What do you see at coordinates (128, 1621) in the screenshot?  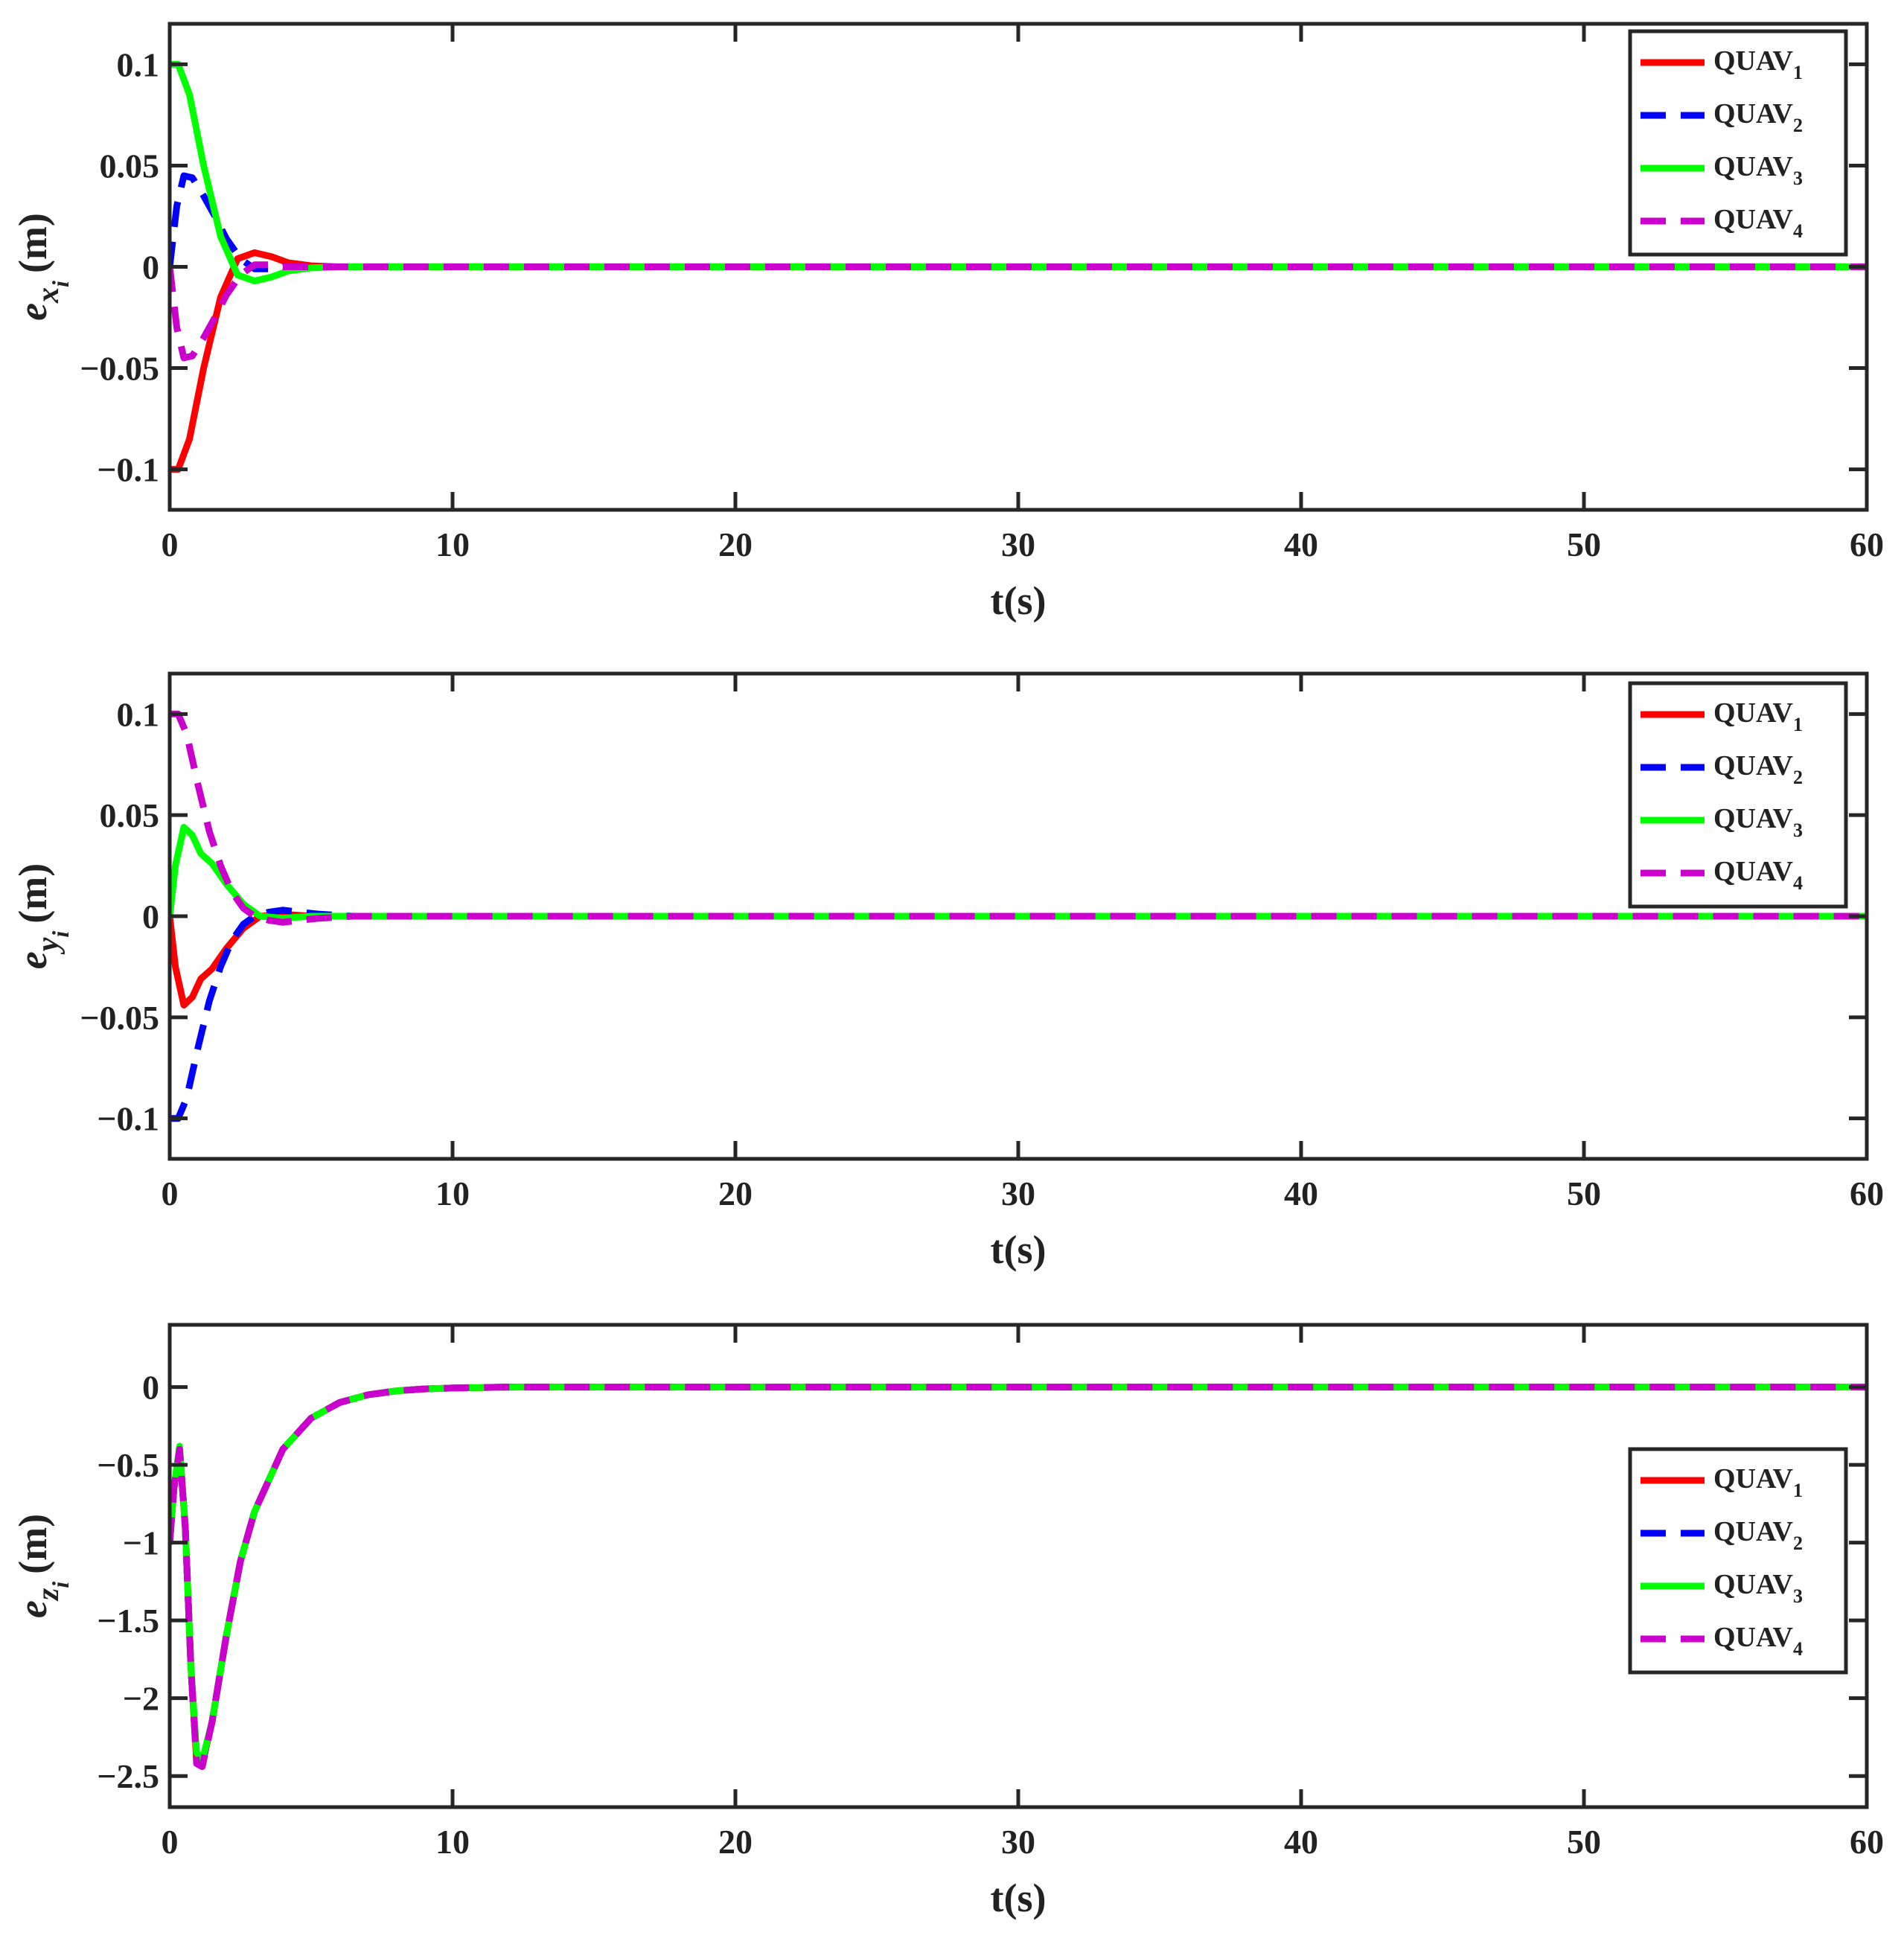 I see `y-tick-label: −1.5` at bounding box center [128, 1621].